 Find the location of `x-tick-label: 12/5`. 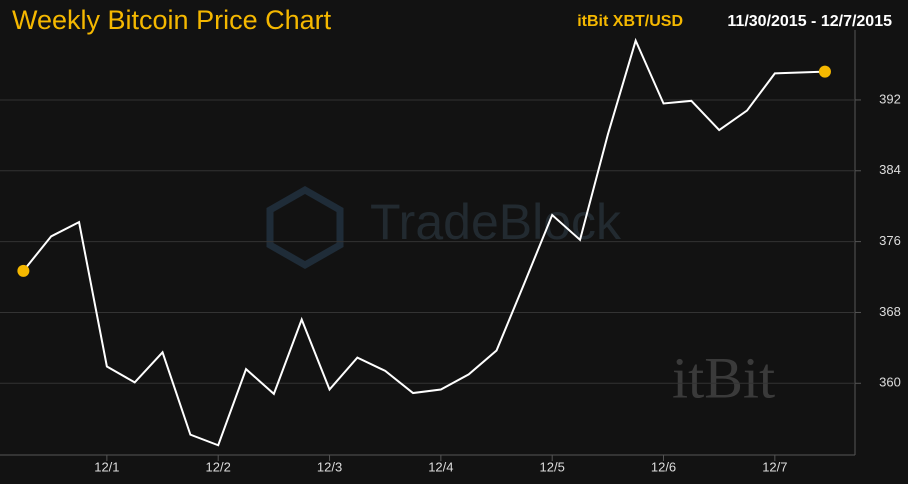

x-tick-label: 12/5 is located at coordinates (552, 466).